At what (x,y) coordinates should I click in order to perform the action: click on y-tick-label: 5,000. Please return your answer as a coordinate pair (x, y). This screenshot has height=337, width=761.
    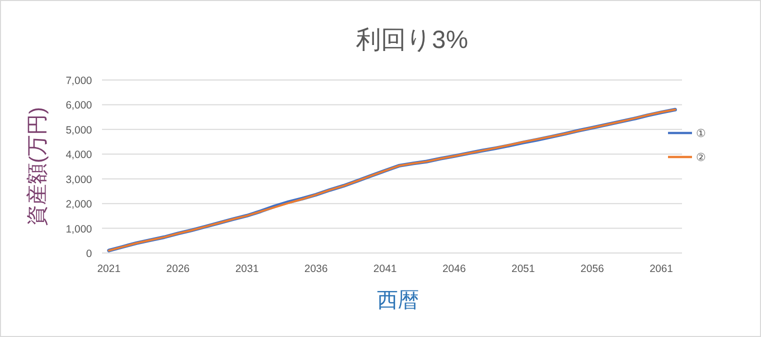
    Looking at the image, I should click on (79, 130).